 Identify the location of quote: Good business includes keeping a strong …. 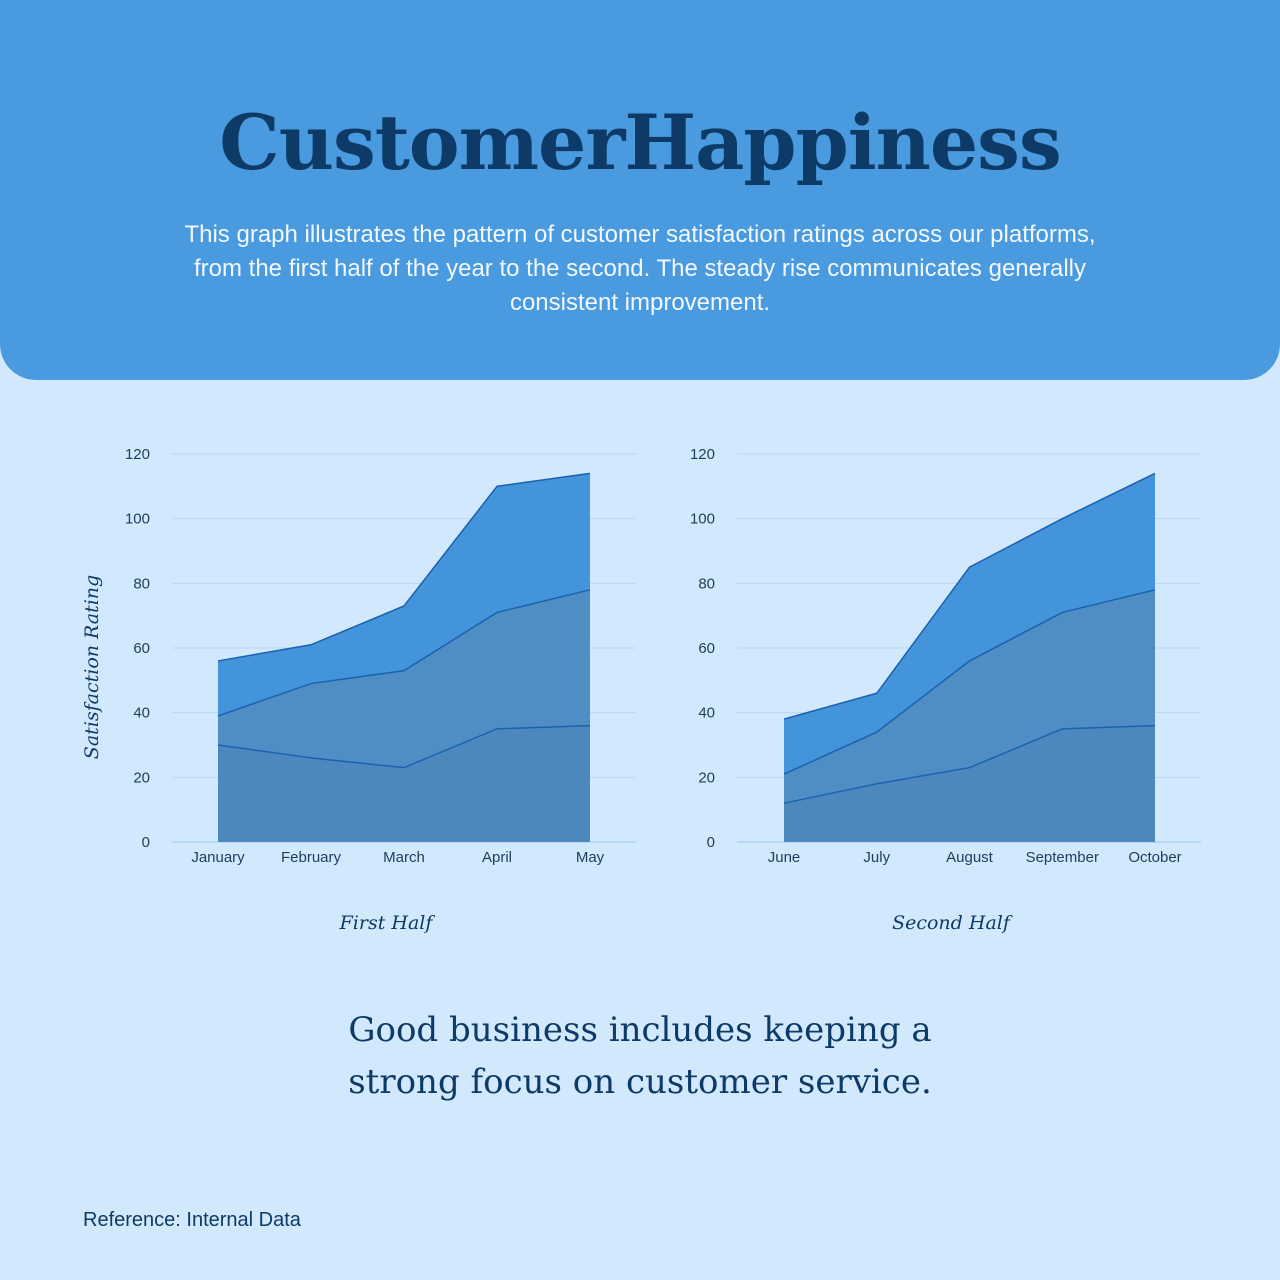
(640, 1056).